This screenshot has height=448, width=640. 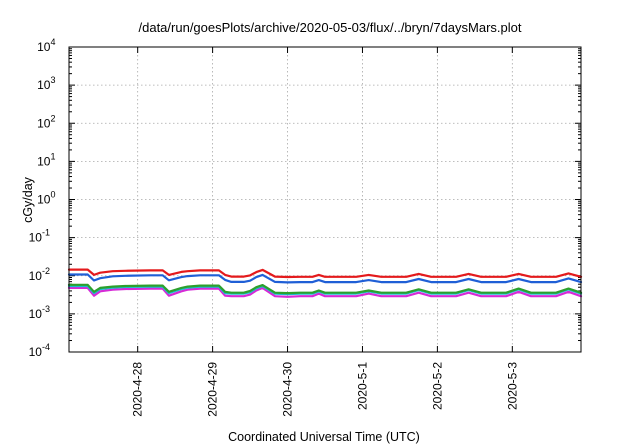 What do you see at coordinates (512, 386) in the screenshot?
I see `x-tick-label: 2020-5-3` at bounding box center [512, 386].